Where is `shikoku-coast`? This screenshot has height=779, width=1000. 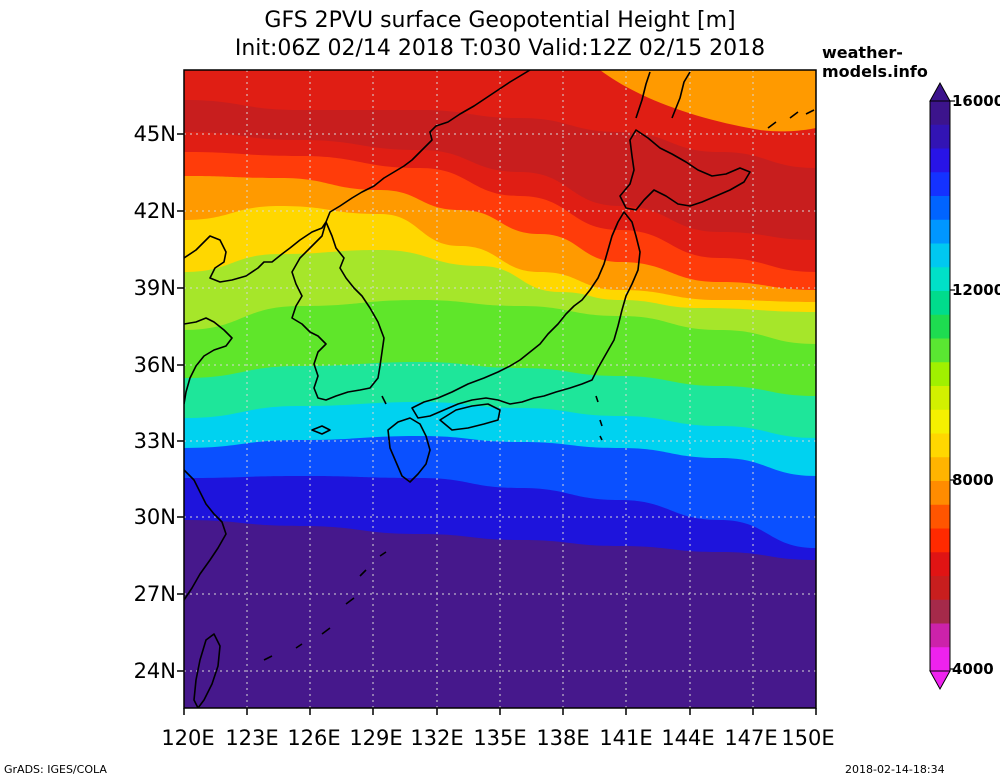
shikoku-coast is located at coordinates (470, 417).